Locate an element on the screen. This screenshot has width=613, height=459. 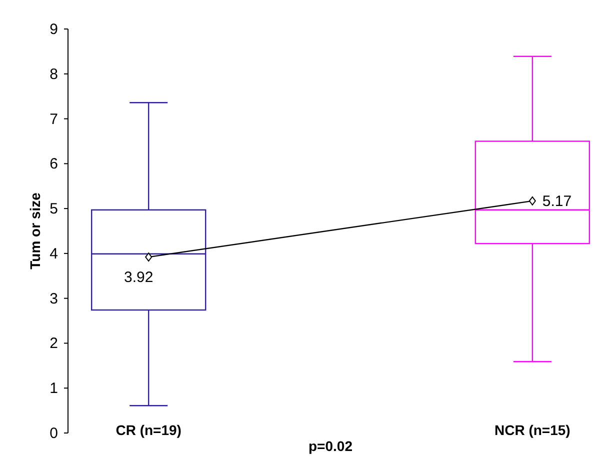
y-tick-label: 2 is located at coordinates (54, 343).